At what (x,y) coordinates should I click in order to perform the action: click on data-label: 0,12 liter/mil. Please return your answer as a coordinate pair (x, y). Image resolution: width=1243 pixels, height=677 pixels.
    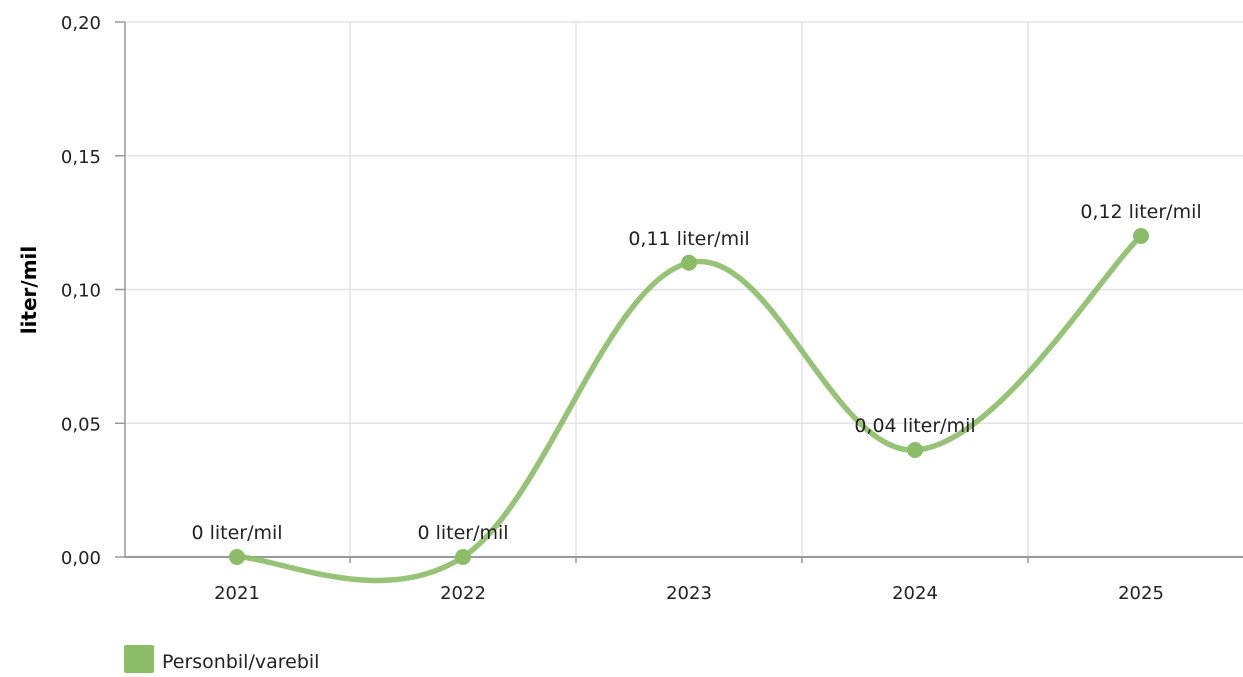
    Looking at the image, I should click on (1140, 212).